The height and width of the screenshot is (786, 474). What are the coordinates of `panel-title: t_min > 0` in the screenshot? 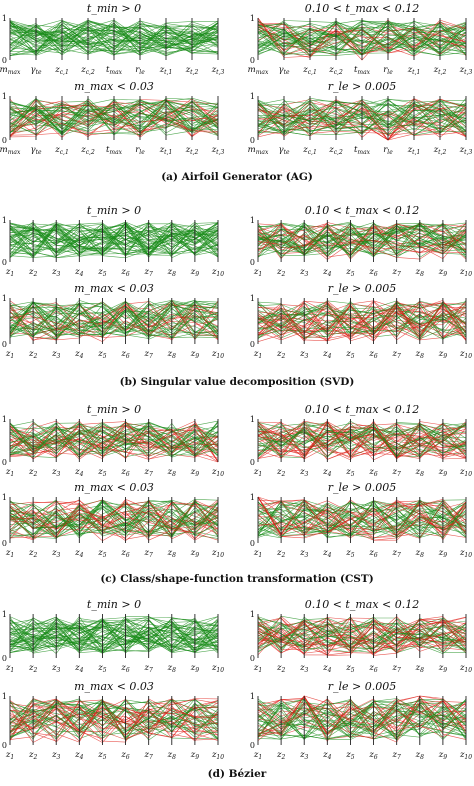 It's located at (114, 8).